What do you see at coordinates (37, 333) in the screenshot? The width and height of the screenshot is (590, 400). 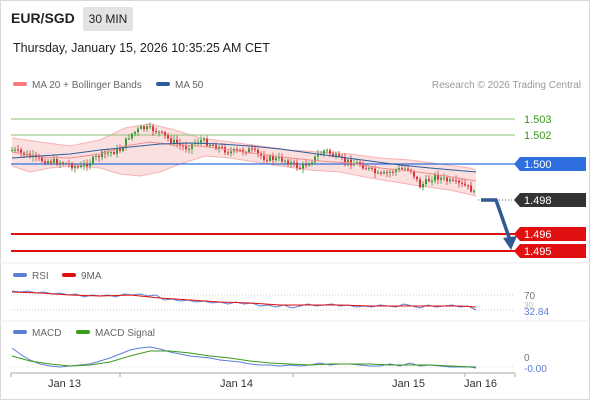 I see `legend-macd: MACD` at bounding box center [37, 333].